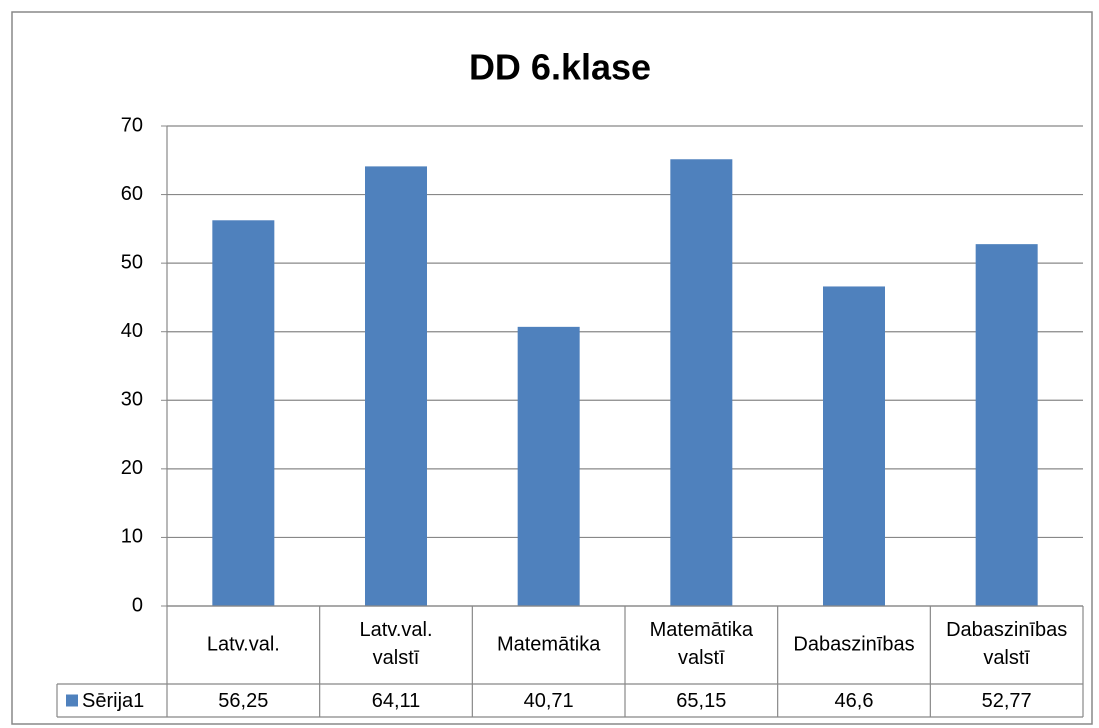 The image size is (1099, 728). Describe the element at coordinates (137, 605) in the screenshot. I see `y-tick-label: 0` at that location.